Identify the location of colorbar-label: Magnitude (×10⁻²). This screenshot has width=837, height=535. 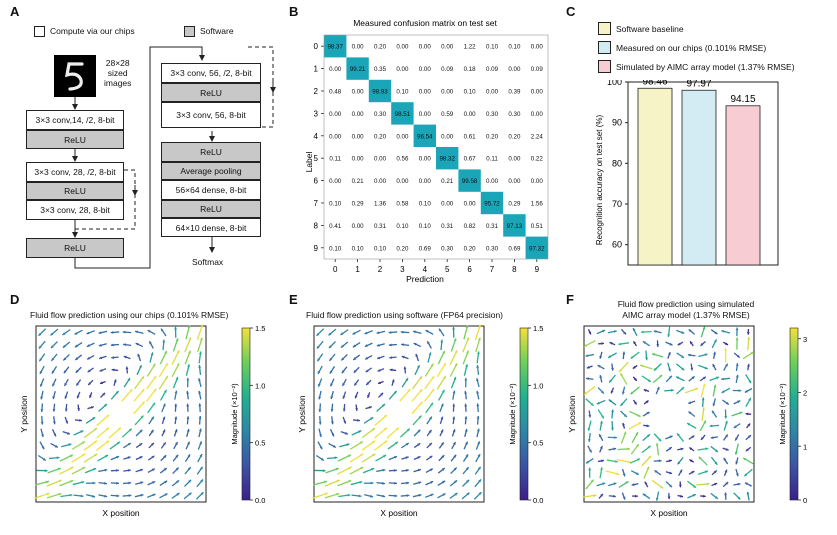
(512, 414).